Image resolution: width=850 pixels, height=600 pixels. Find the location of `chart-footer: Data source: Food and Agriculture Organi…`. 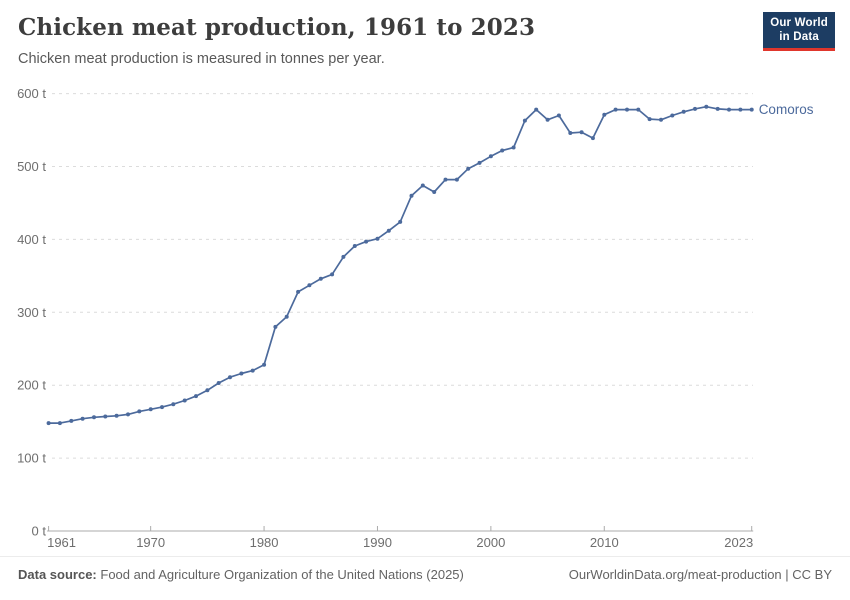

chart-footer: Data source: Food and Agriculture Organi… is located at coordinates (425, 569).